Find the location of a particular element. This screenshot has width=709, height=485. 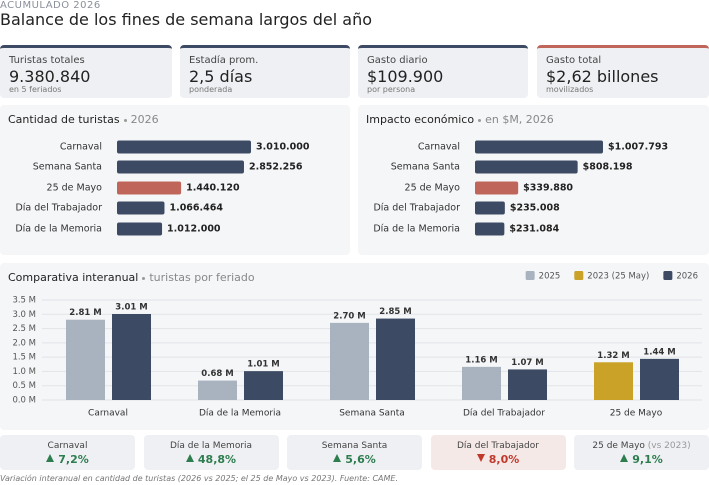

kpi-card: Gasto diario $109.900 por persona is located at coordinates (443, 71).